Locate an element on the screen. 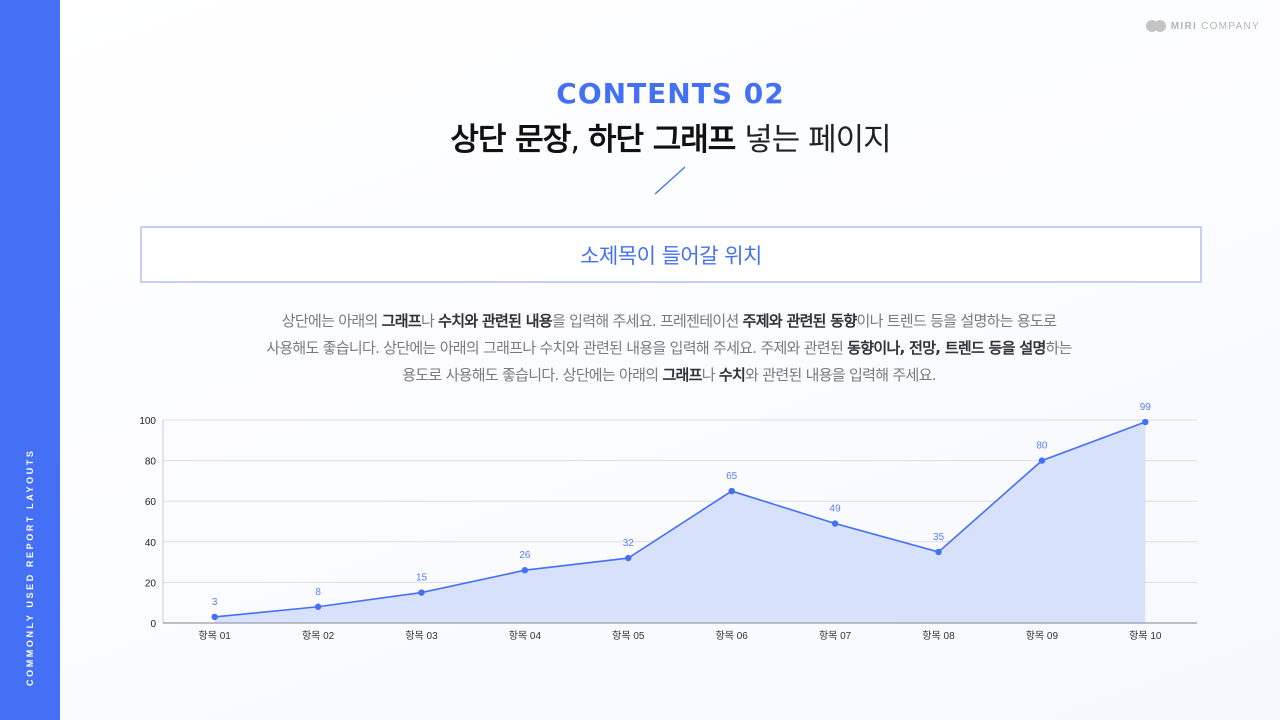  x-tick-label: 항목 03 is located at coordinates (421, 636).